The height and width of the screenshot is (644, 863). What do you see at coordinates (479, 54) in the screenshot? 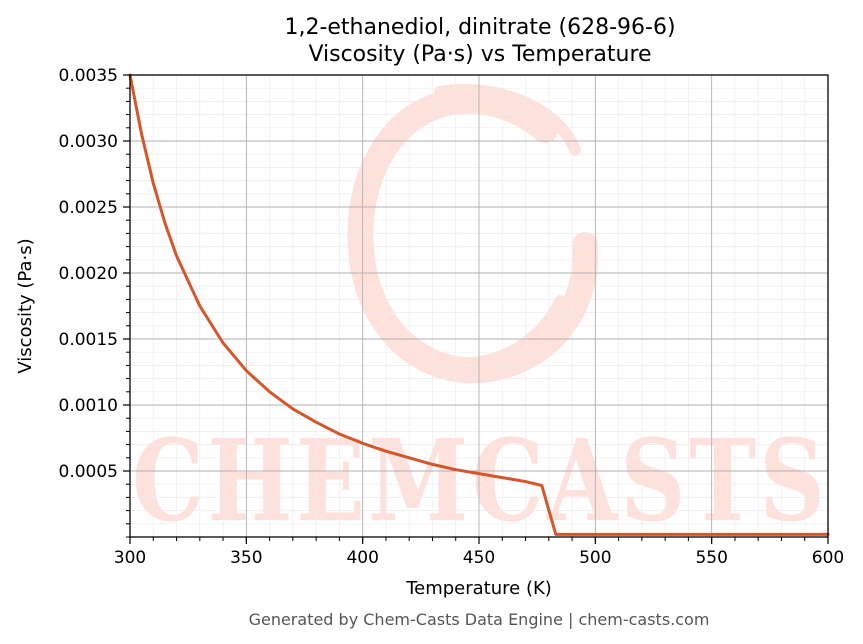
I see `chart-title-line2: Viscosity (Pa·s) vs Temperature` at bounding box center [479, 54].